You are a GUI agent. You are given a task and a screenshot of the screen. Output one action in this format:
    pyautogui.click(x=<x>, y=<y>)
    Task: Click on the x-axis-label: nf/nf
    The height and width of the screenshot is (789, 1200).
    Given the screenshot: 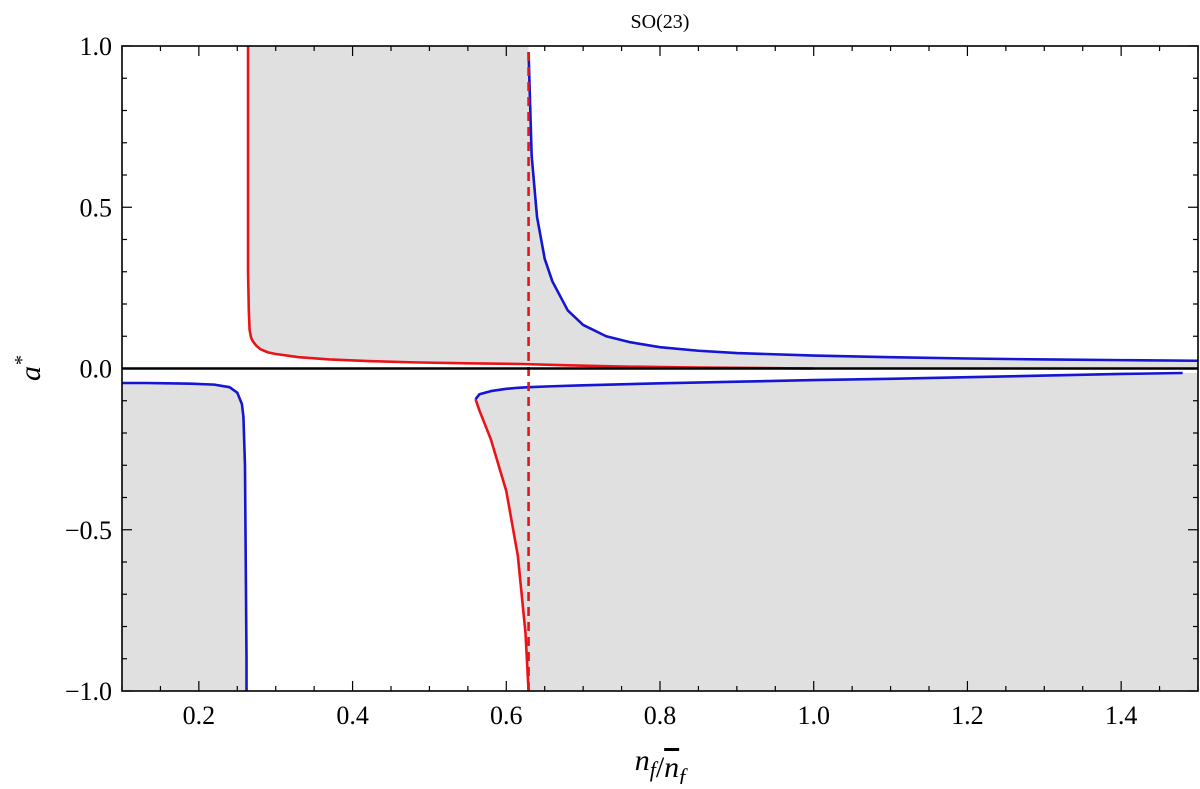 What is the action you would take?
    pyautogui.click(x=661, y=764)
    